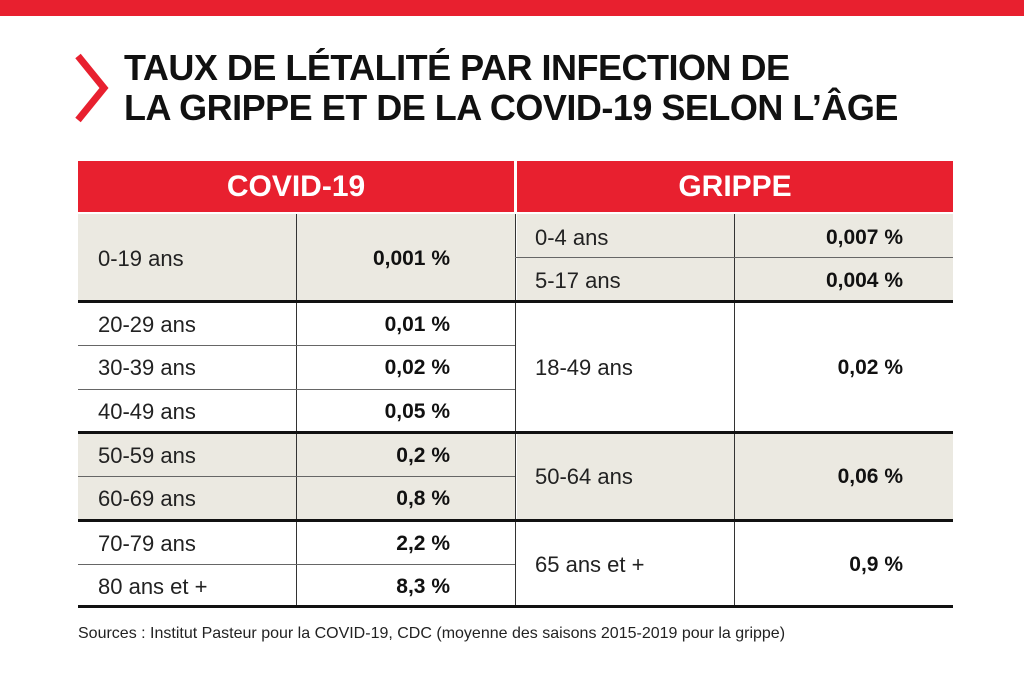  I want to click on grippe-rate-value: 0,007 %, so click(864, 237).